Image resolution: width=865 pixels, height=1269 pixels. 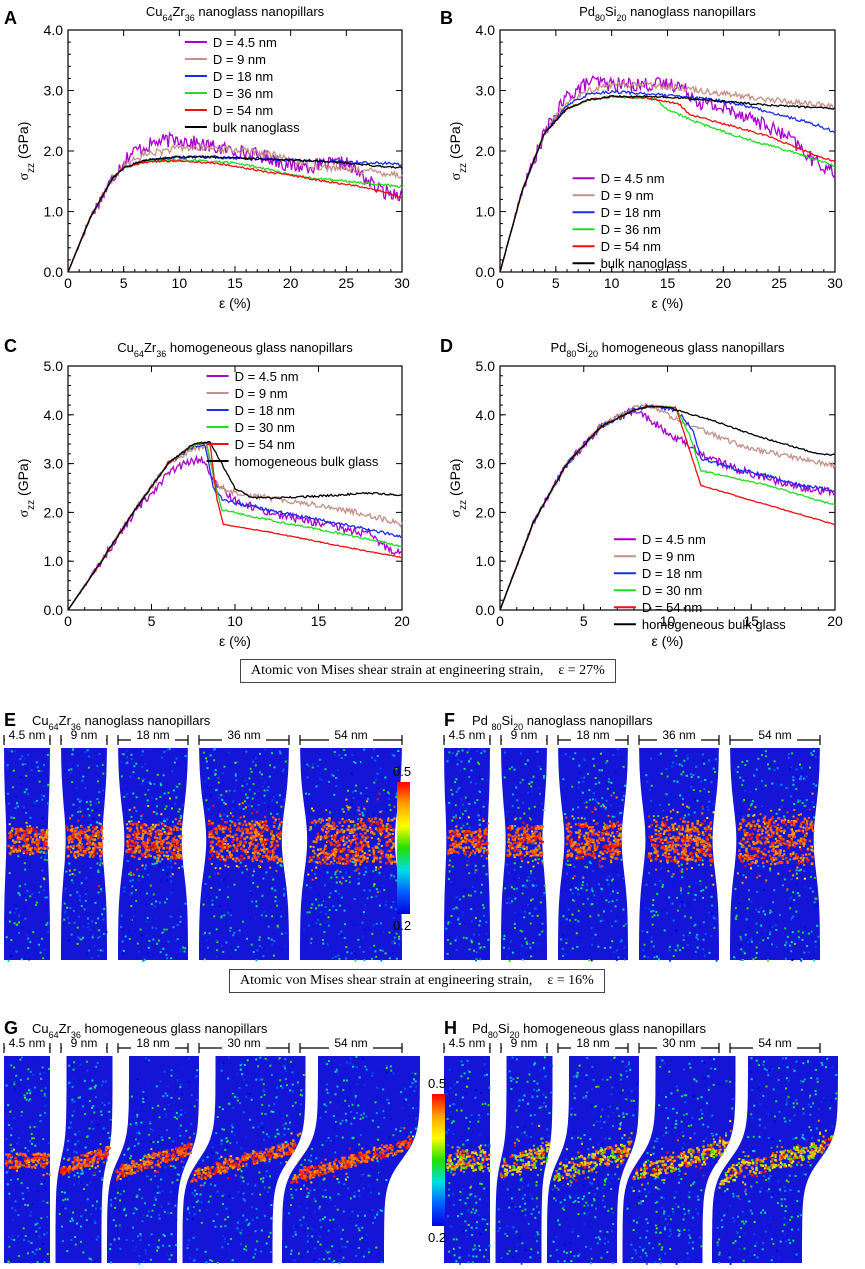 I want to click on y-axis-label: σzz (GPa), so click(x=26, y=151).